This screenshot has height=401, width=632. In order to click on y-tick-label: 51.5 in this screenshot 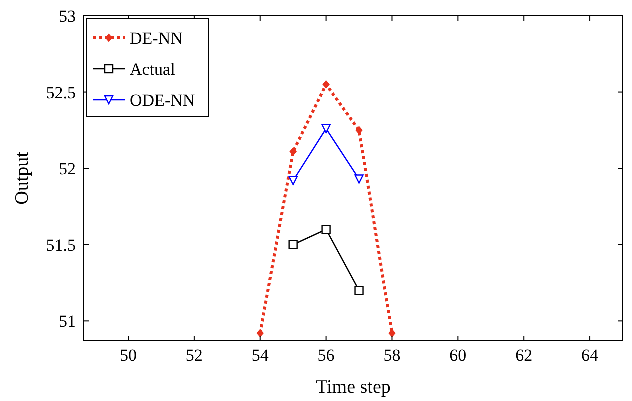, I will do `click(61, 245)`.